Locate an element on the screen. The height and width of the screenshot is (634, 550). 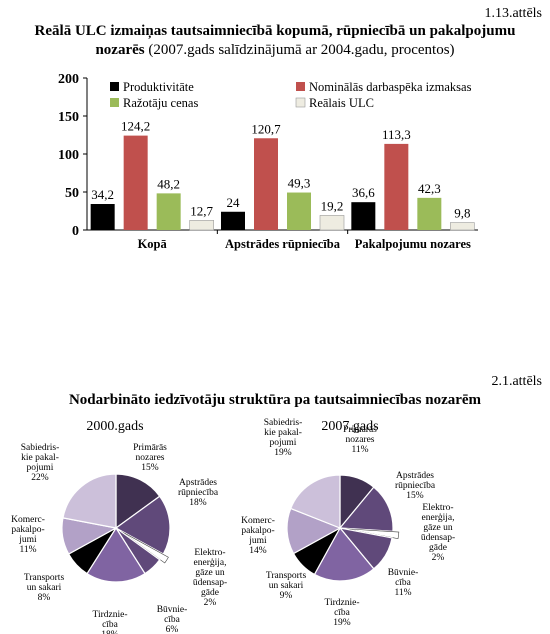
pie-slice-label: Būvnie-cība 6% is located at coordinates (172, 619).